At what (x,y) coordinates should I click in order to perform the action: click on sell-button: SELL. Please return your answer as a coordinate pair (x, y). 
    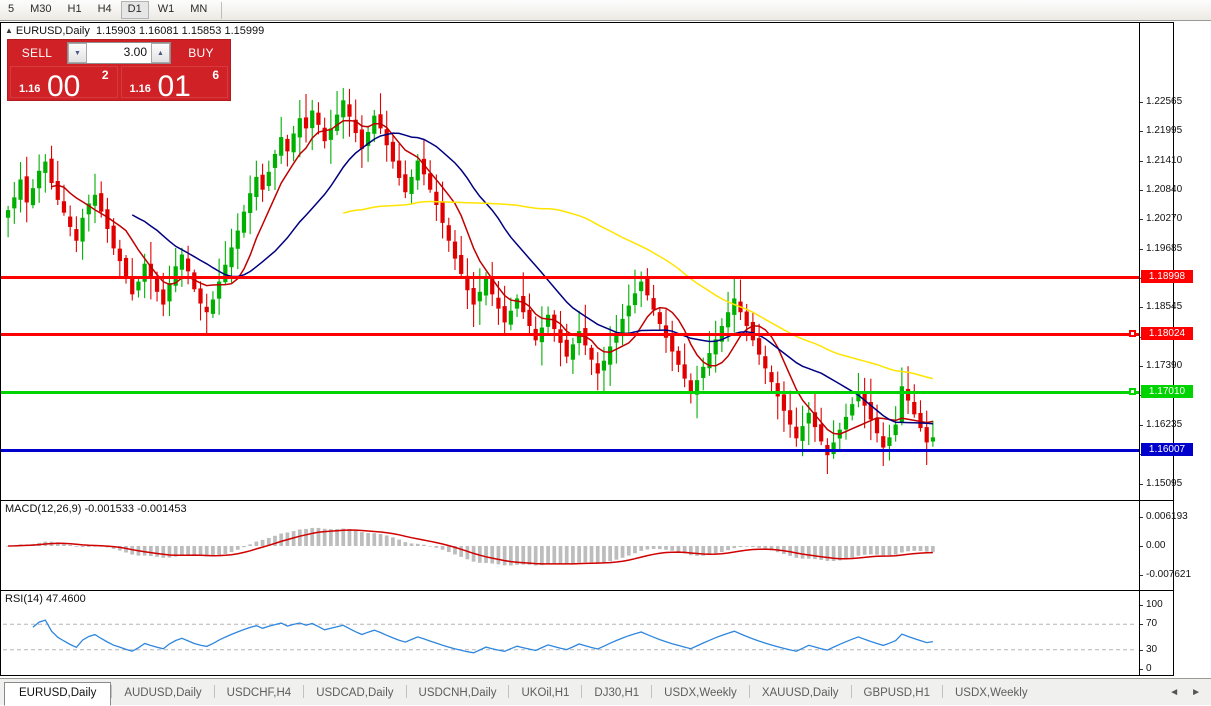
    Looking at the image, I should click on (37, 53).